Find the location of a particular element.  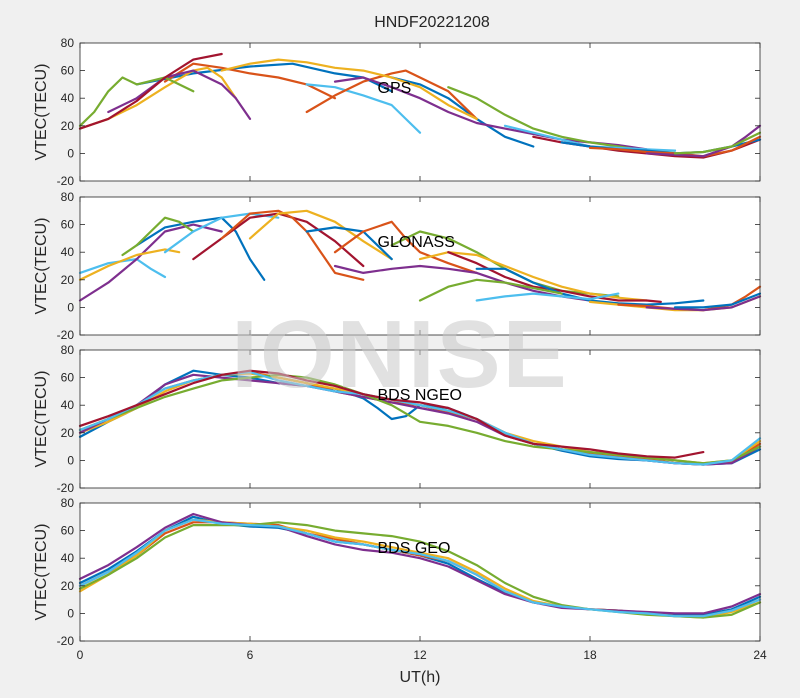

x-axis-label: UT(h) is located at coordinates (420, 677).